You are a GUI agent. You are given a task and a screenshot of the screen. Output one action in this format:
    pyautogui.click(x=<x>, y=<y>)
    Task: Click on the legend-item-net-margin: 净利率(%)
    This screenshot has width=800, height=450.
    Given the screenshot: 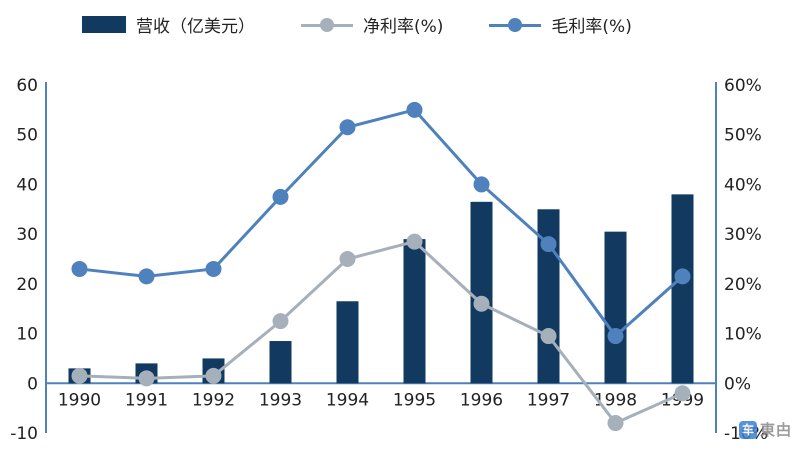 What is the action you would take?
    pyautogui.click(x=372, y=24)
    